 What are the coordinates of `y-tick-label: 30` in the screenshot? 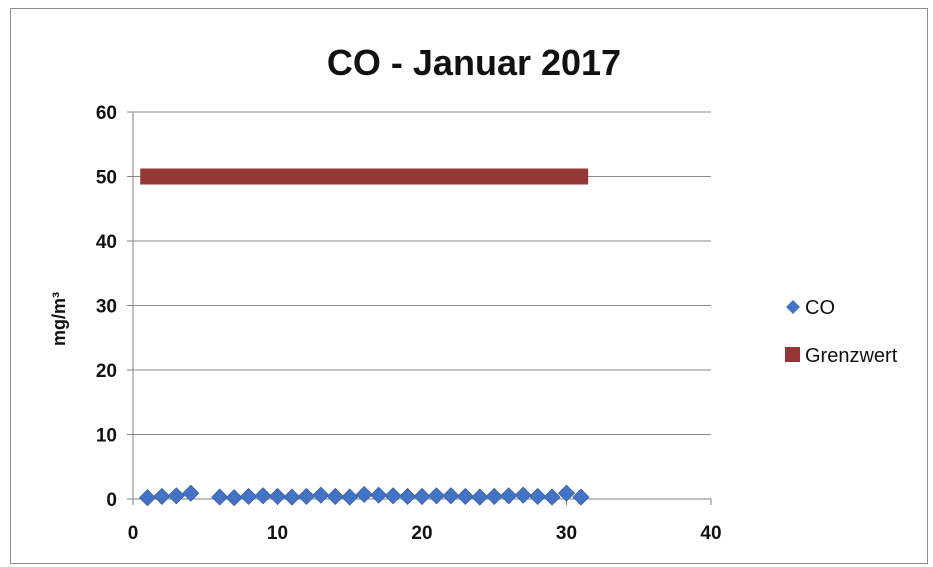 It's located at (106, 307).